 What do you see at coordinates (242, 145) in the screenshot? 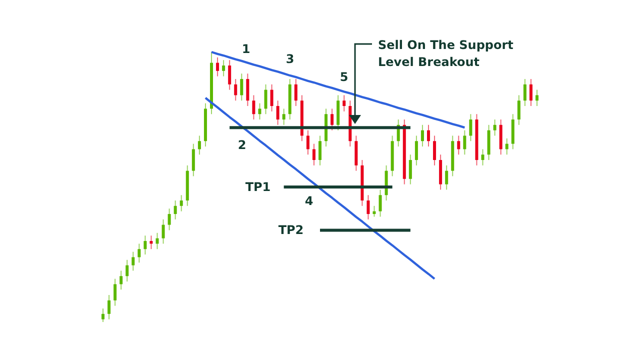
I see `annotation: 2` at bounding box center [242, 145].